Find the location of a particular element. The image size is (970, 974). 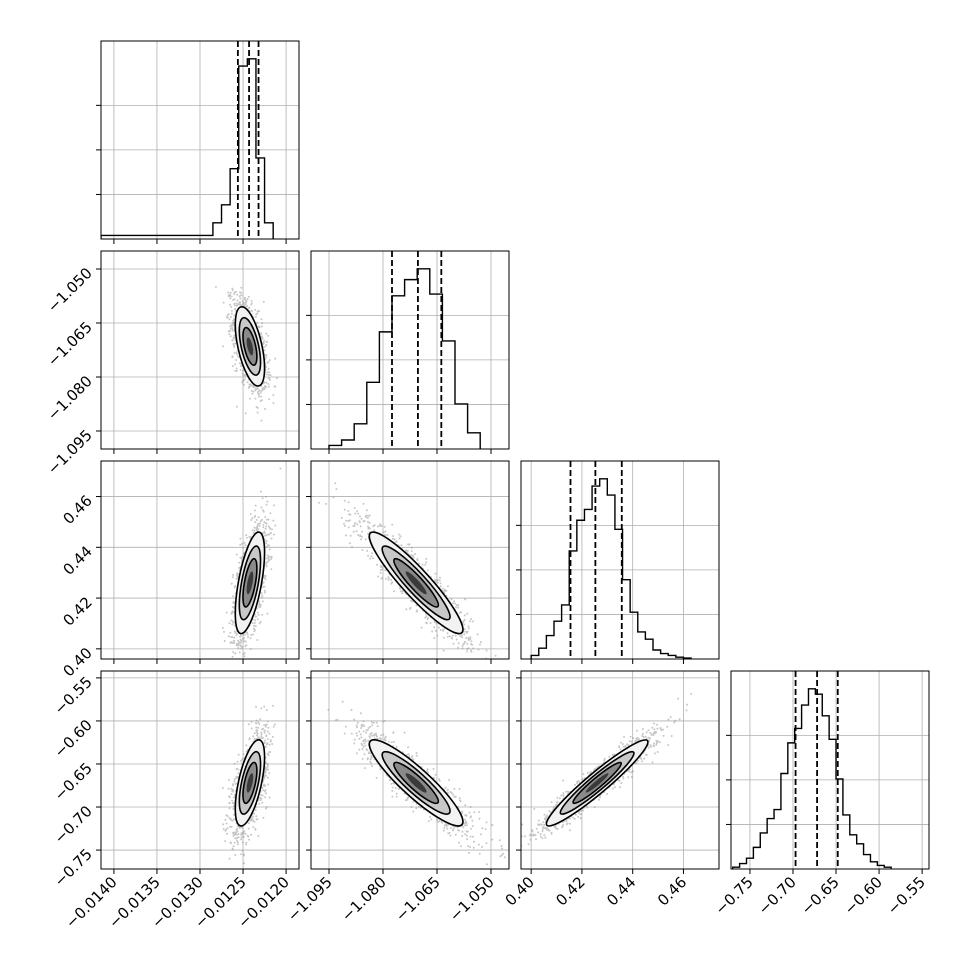

x-tick-label: −1.065 is located at coordinates (418, 899).